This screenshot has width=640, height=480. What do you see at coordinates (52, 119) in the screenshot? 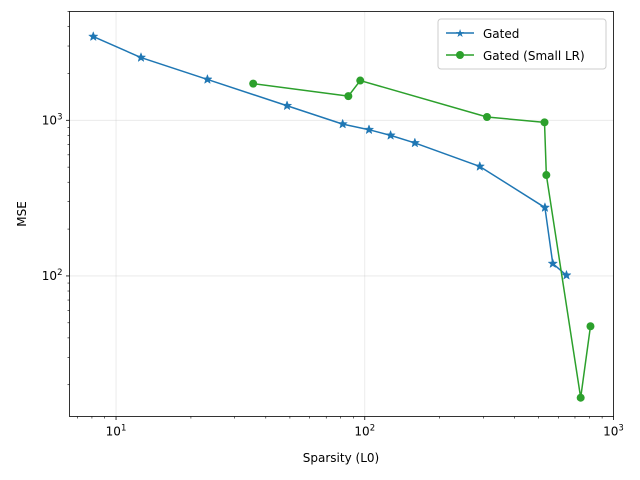
I see `y-tick-label: 103` at bounding box center [52, 119].